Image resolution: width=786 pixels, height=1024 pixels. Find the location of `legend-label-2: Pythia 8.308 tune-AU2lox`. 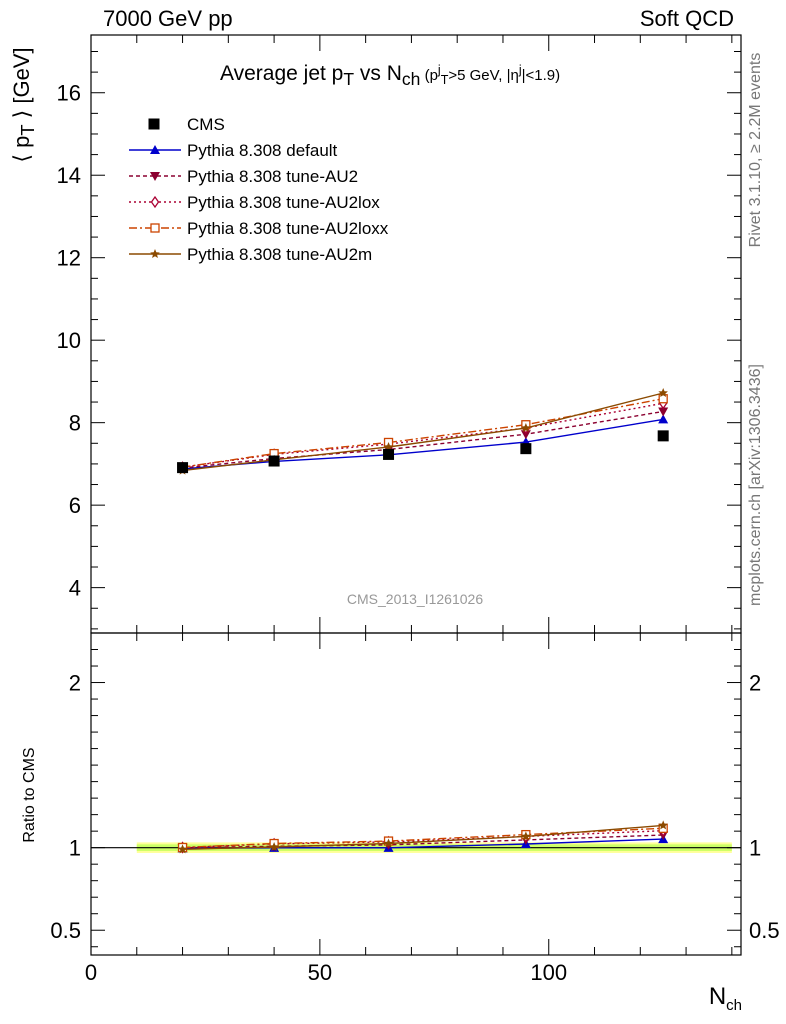

legend-label-2: Pythia 8.308 tune-AU2lox is located at coordinates (283, 202).